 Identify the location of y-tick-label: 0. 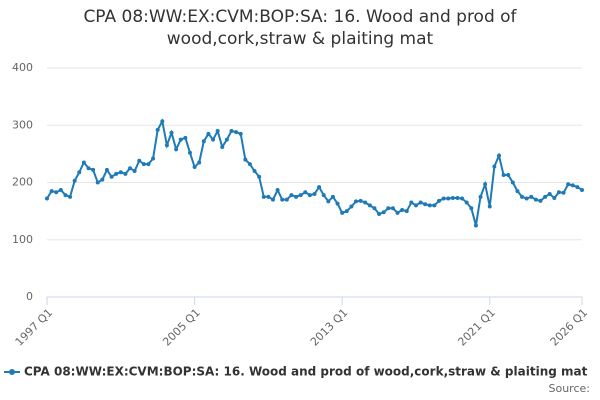
(29, 296).